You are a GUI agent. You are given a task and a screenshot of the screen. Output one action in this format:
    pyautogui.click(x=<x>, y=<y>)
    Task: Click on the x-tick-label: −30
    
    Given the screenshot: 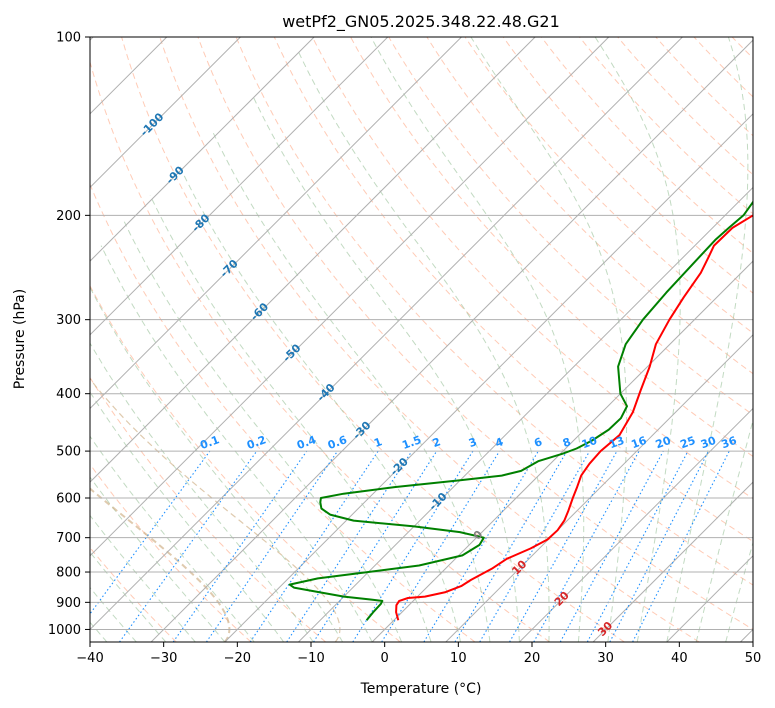 What is the action you would take?
    pyautogui.click(x=163, y=658)
    